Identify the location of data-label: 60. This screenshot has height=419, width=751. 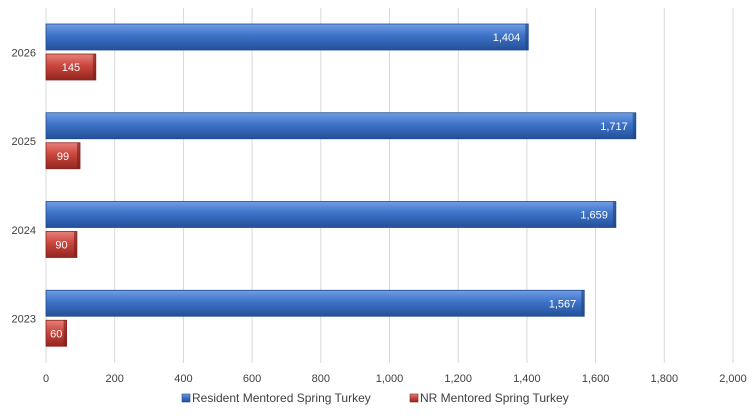
(56, 334).